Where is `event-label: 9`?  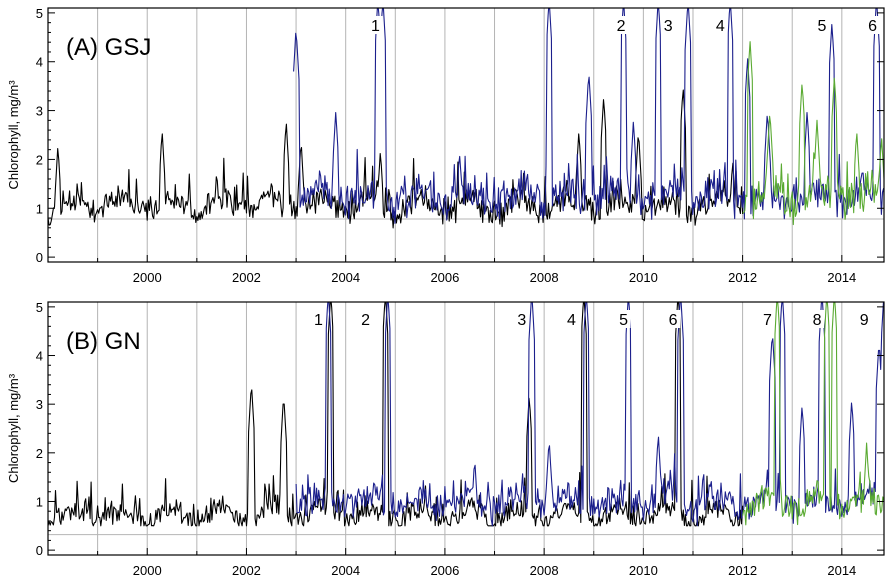
event-label: 9 is located at coordinates (864, 320).